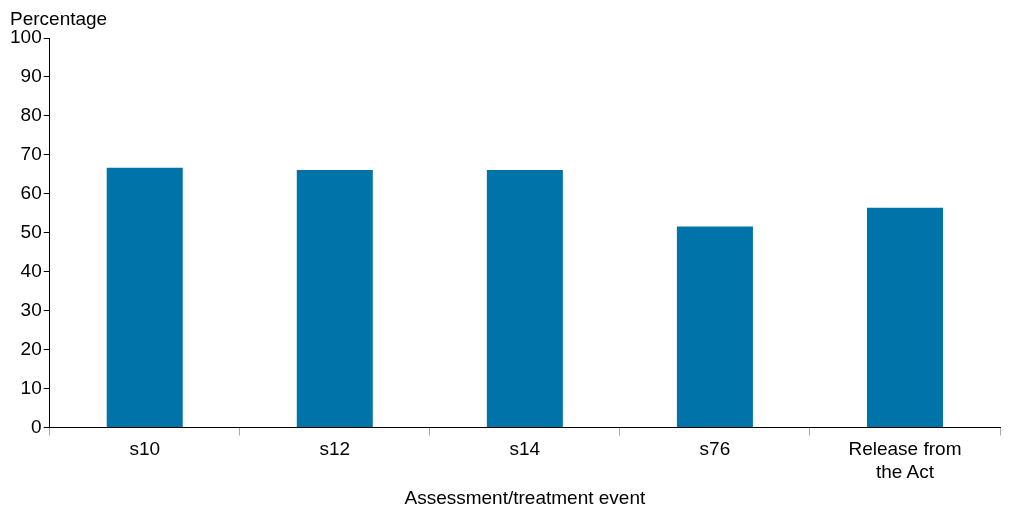  Describe the element at coordinates (905, 460) in the screenshot. I see `x-tick-label: Release from the Act` at that location.